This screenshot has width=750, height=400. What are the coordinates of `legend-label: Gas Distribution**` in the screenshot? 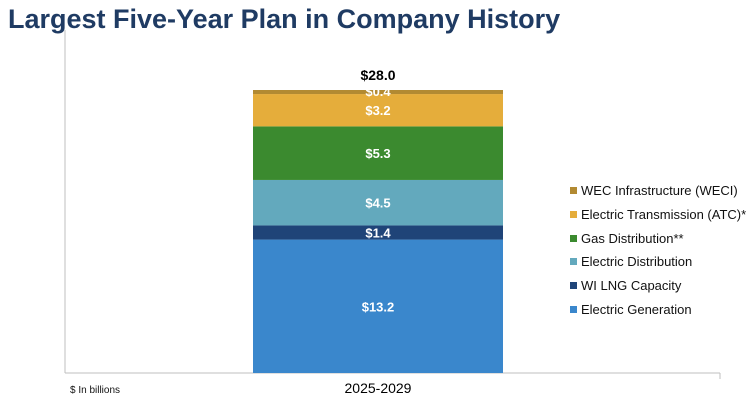 It's located at (632, 238).